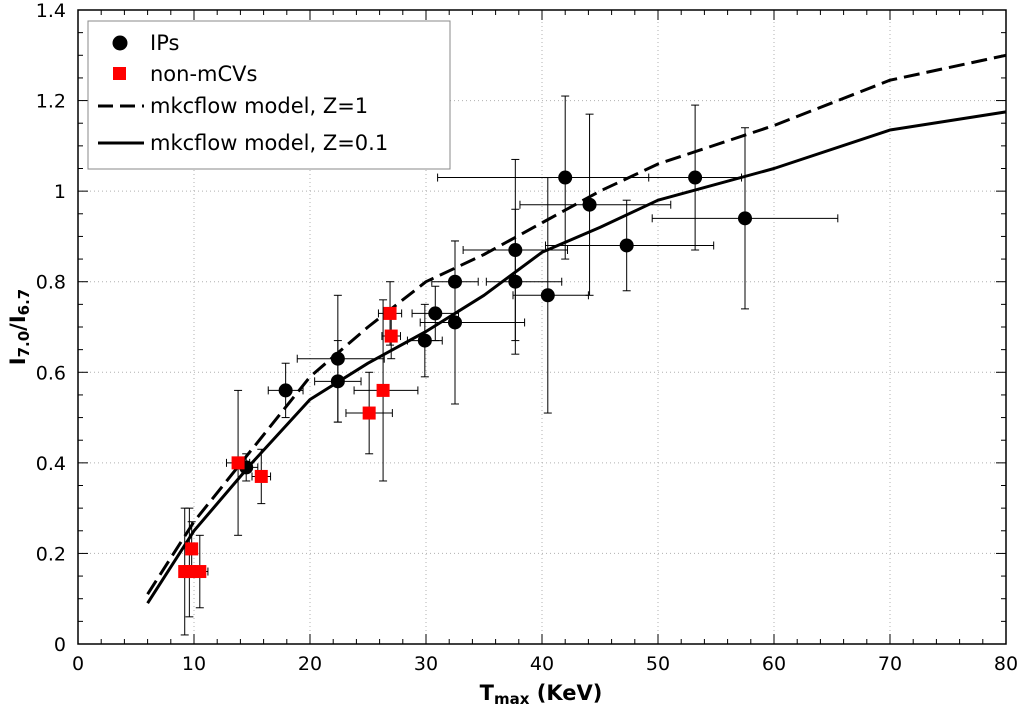 The width and height of the screenshot is (1020, 707). What do you see at coordinates (51, 373) in the screenshot?
I see `y-tick-label: 0.6` at bounding box center [51, 373].